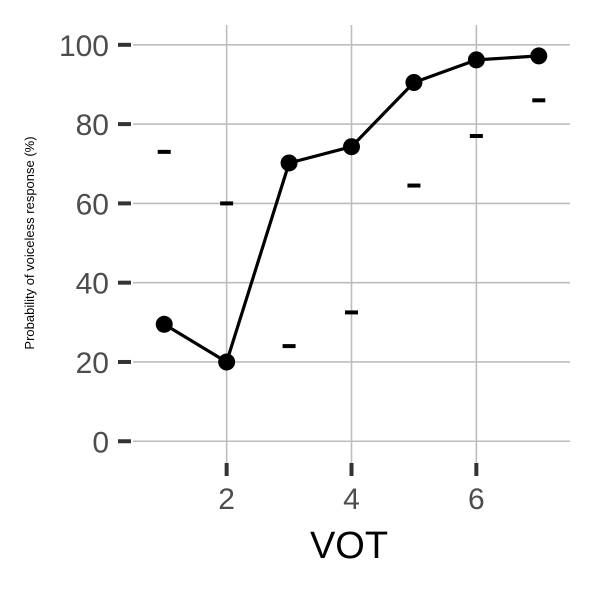 The width and height of the screenshot is (592, 592). Describe the element at coordinates (92, 284) in the screenshot. I see `y-tick-label: 40` at that location.